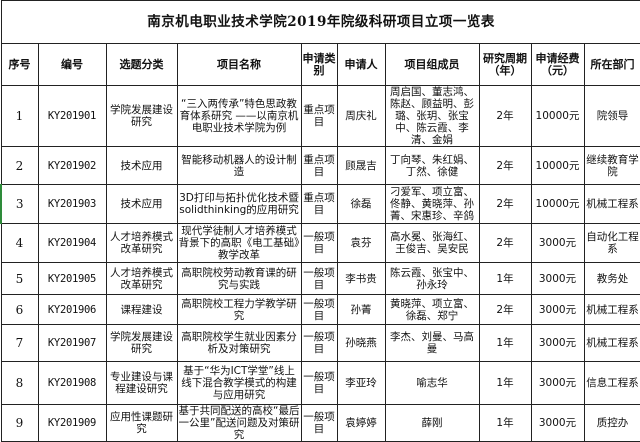 This screenshot has height=442, width=640. What do you see at coordinates (611, 278) in the screenshot?
I see `cell-dept: 教务处` at bounding box center [611, 278].